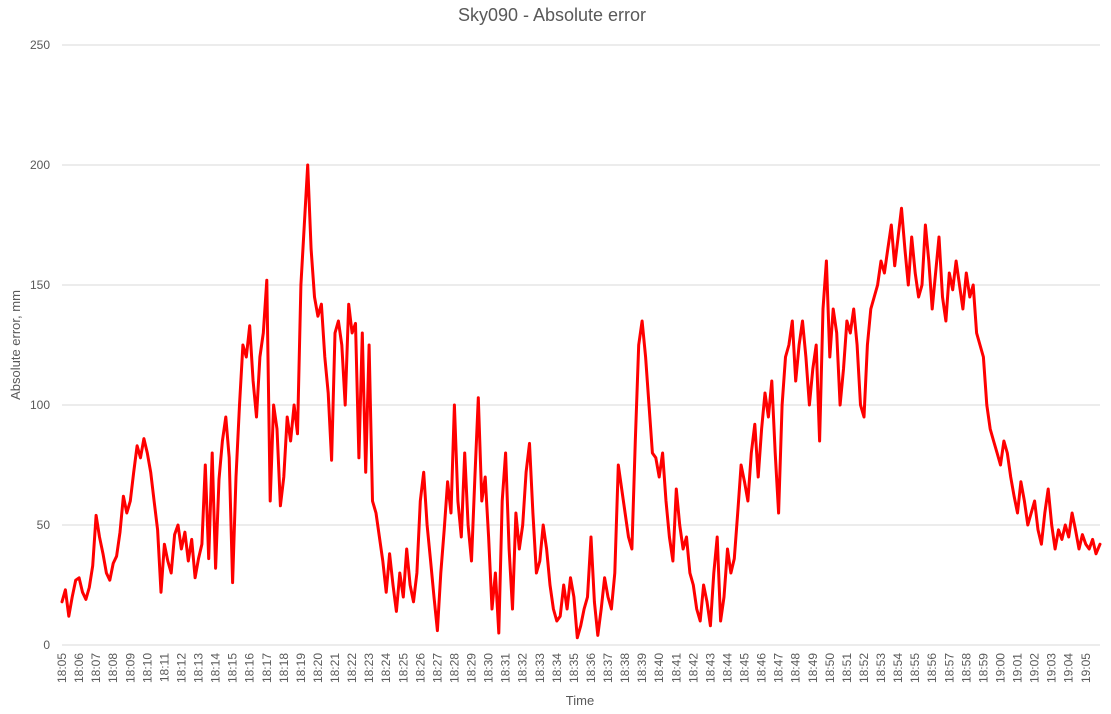 The width and height of the screenshot is (1111, 714). I want to click on x-tick-label: 18:40, so click(659, 668).